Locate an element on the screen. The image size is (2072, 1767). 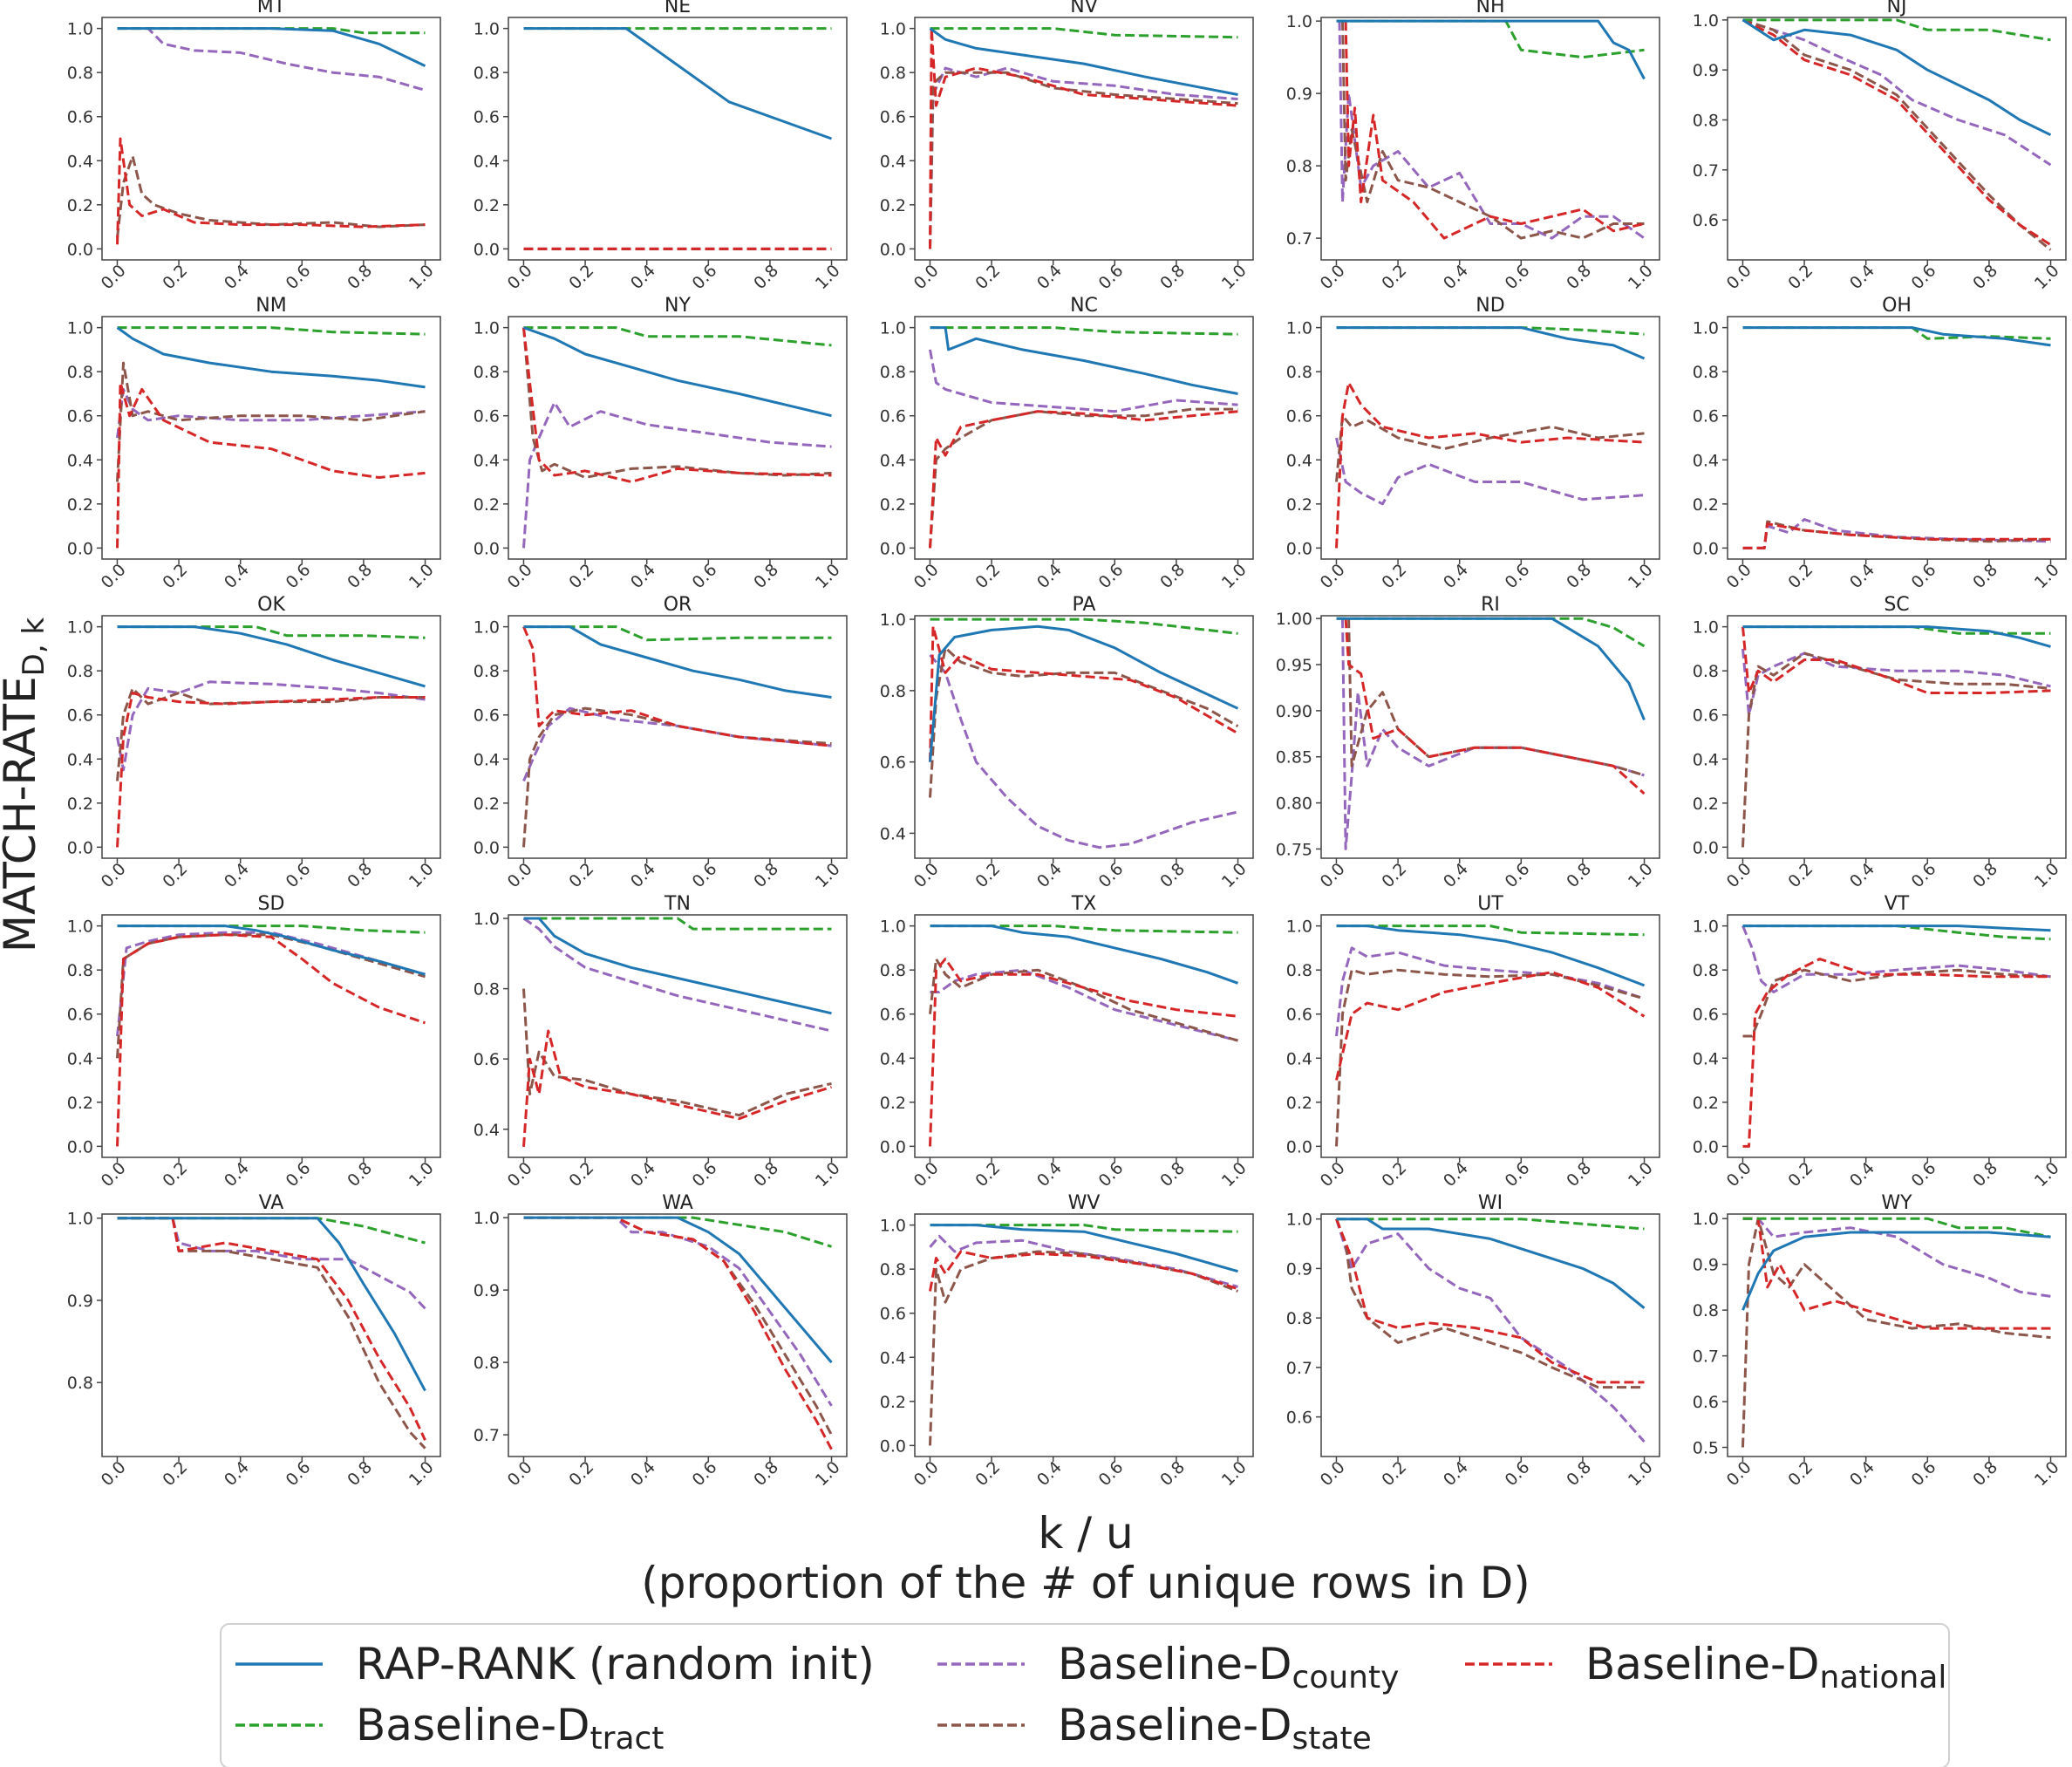
y-tick-label: 0.5 is located at coordinates (1706, 1448).